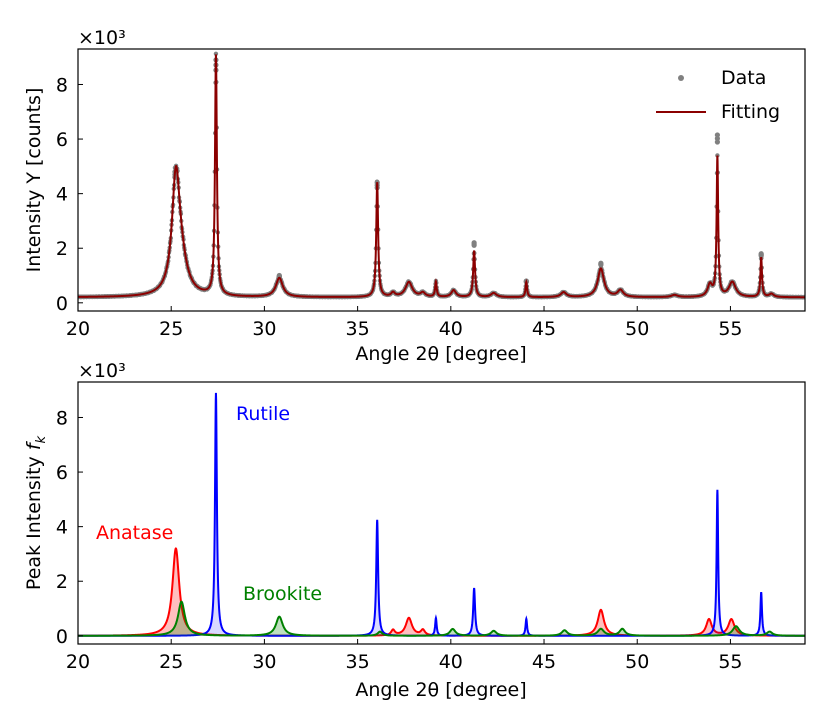  What do you see at coordinates (718, 95) in the screenshot?
I see `legend: Data Fitting` at bounding box center [718, 95].